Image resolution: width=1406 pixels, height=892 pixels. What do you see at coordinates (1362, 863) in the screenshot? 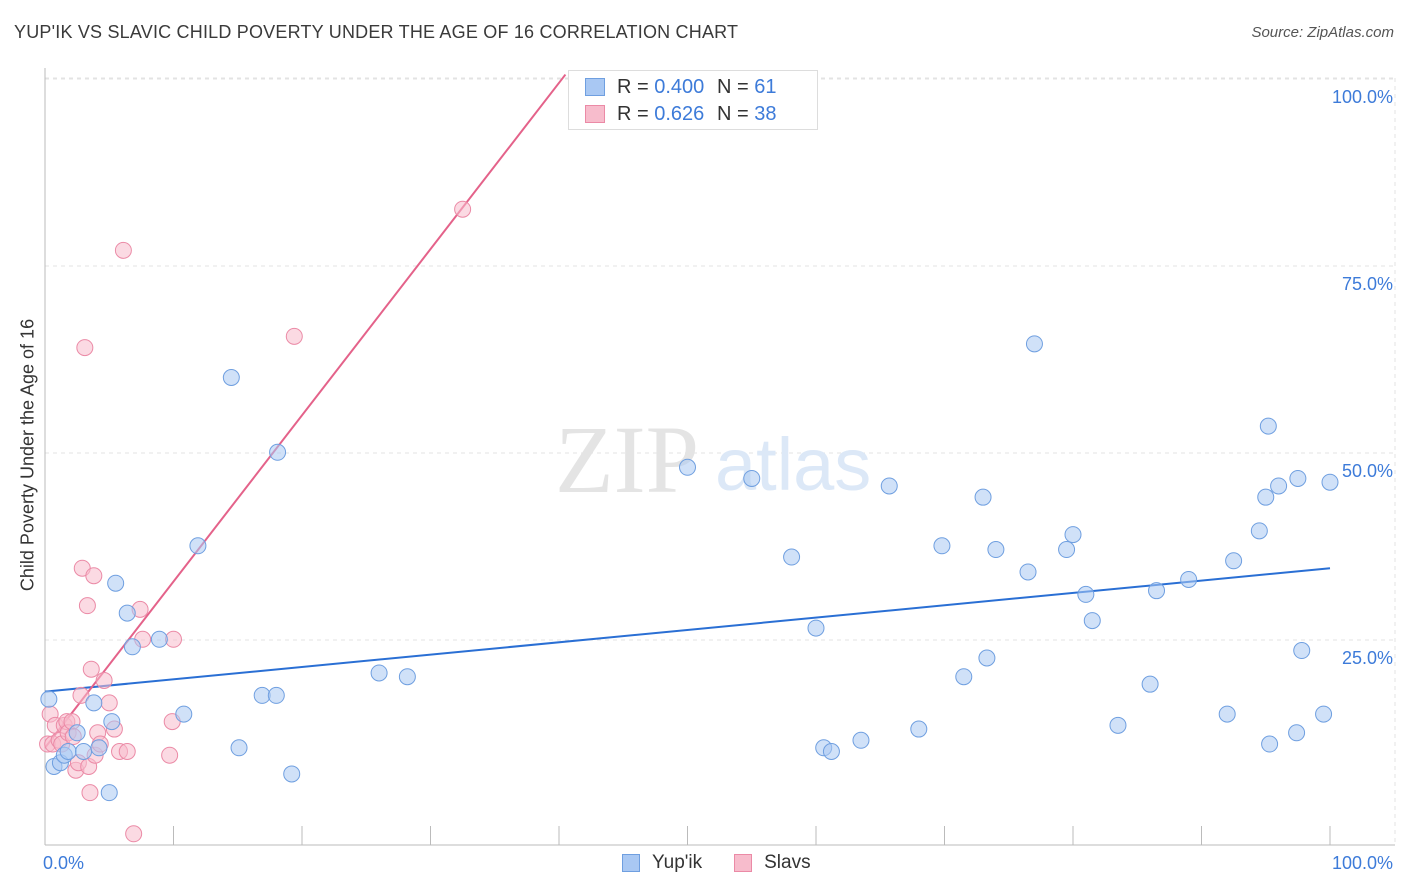
I see `x-tick-label: 100.0%` at bounding box center [1362, 863].